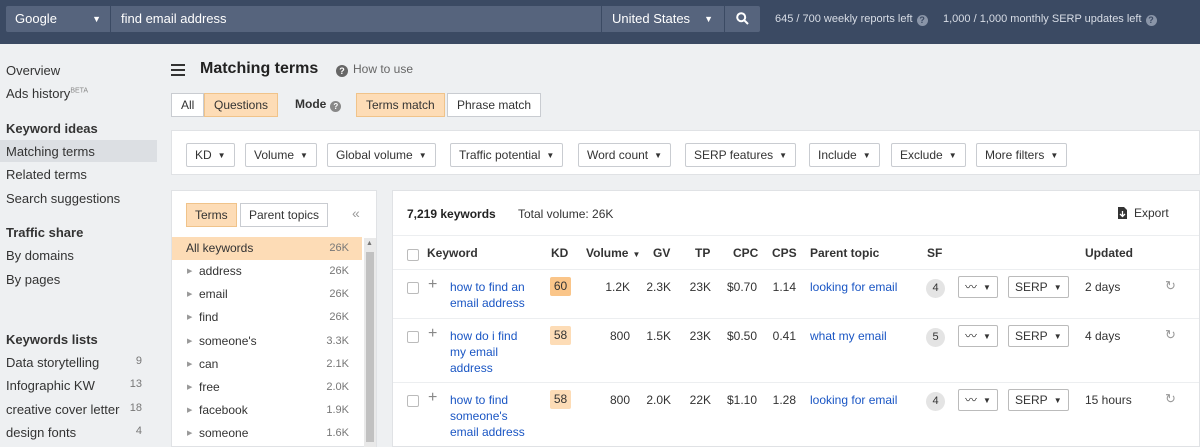  What do you see at coordinates (281, 155) in the screenshot?
I see `filter-volume: Volume ▼` at bounding box center [281, 155].